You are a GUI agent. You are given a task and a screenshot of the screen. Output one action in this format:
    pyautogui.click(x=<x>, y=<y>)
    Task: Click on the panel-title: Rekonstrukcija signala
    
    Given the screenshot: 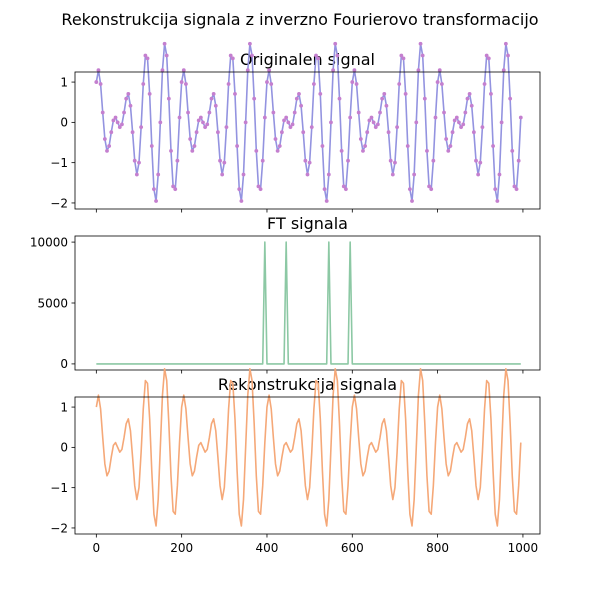 What is the action you would take?
    pyautogui.click(x=307, y=384)
    